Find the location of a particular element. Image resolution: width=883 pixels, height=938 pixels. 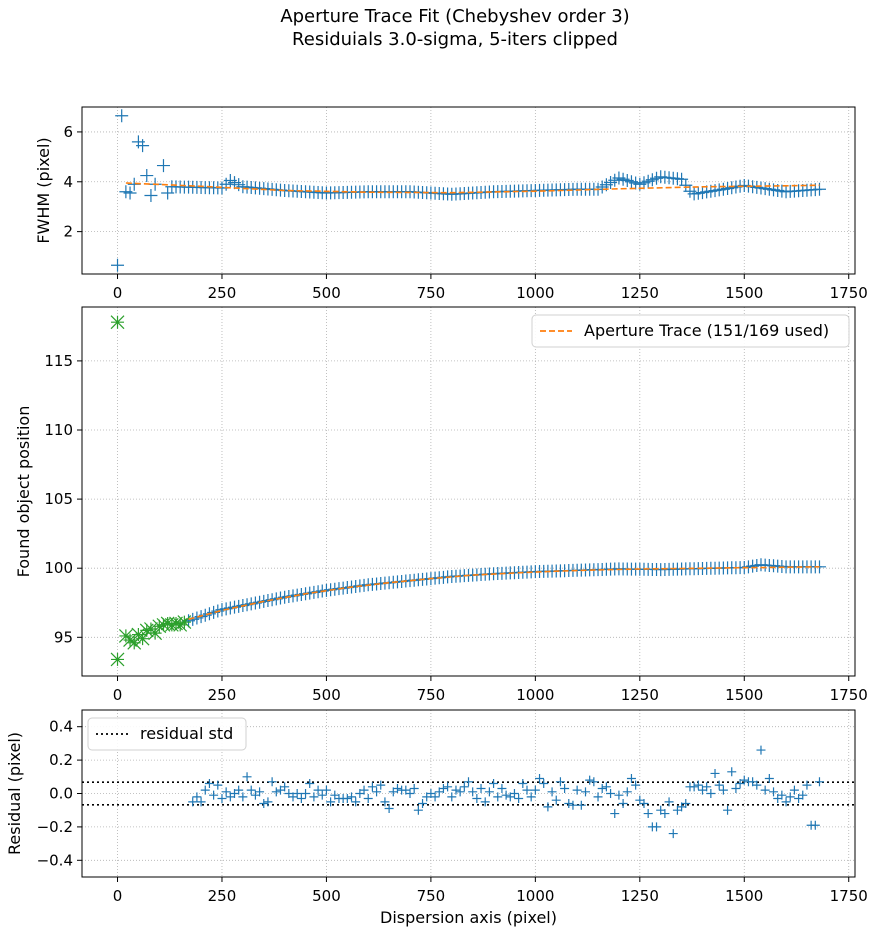

x-axis-label: Dispersion axis (pixel) is located at coordinates (468, 917).